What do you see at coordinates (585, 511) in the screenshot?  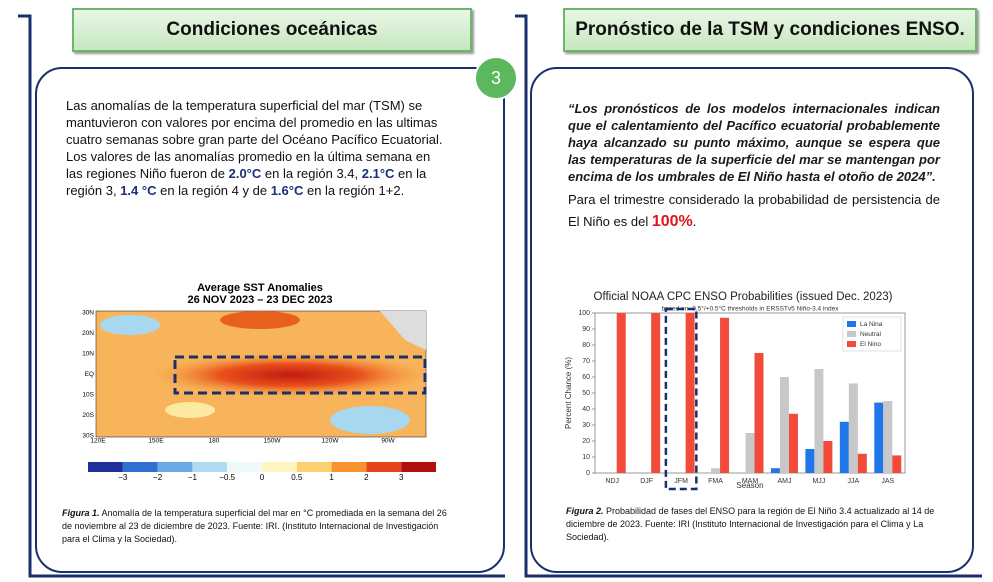 I see `caption-label: Figura 2.` at bounding box center [585, 511].